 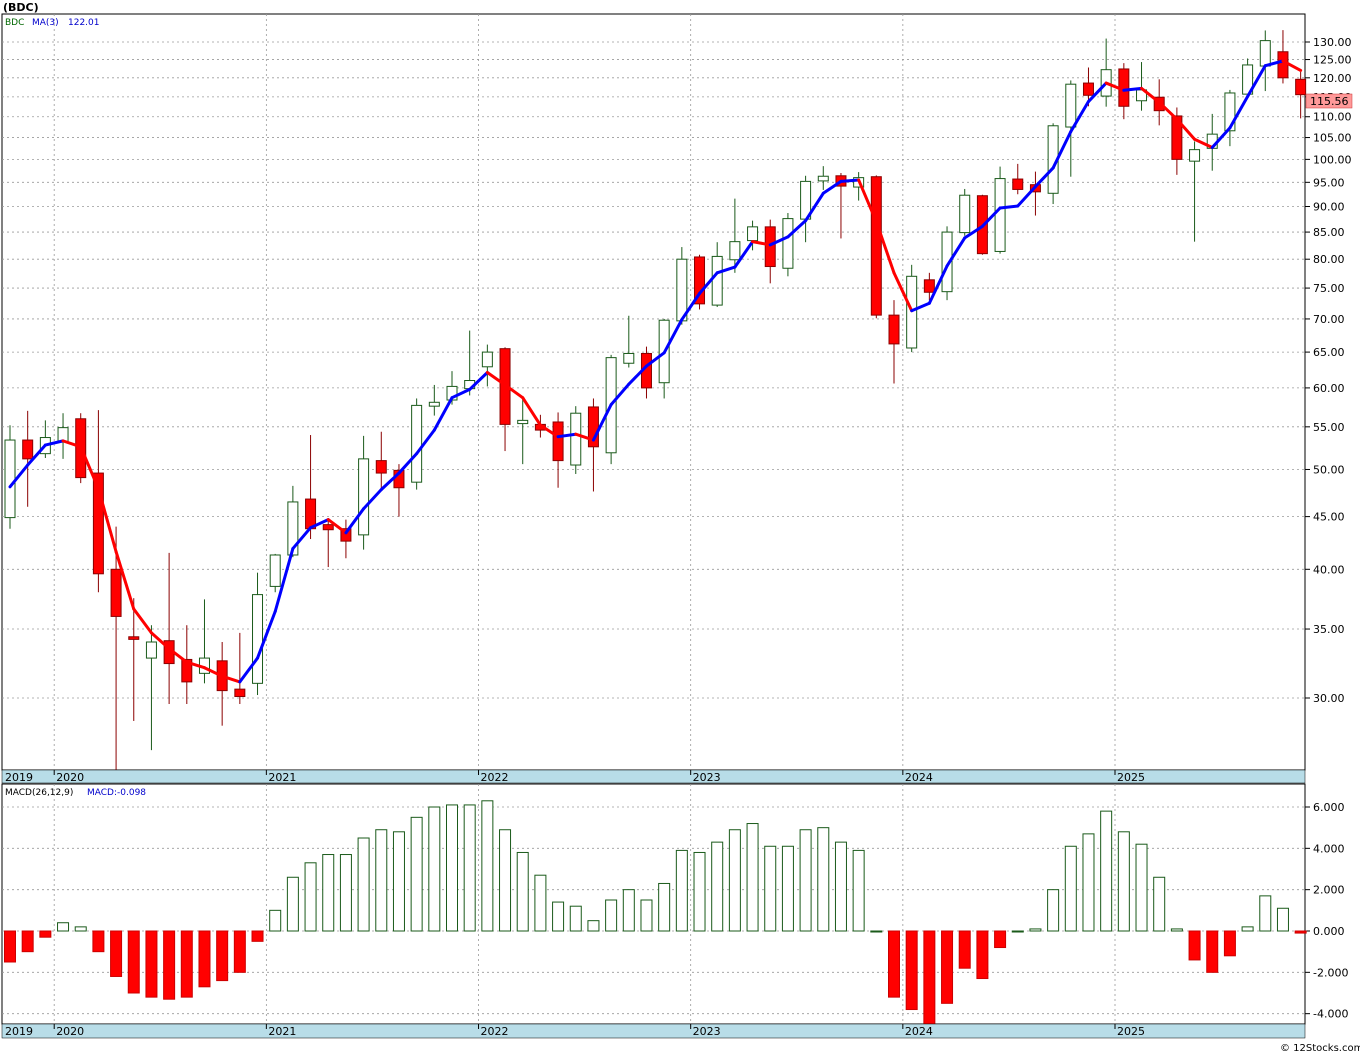 I want to click on year-label: 2020, so click(x=70, y=777).